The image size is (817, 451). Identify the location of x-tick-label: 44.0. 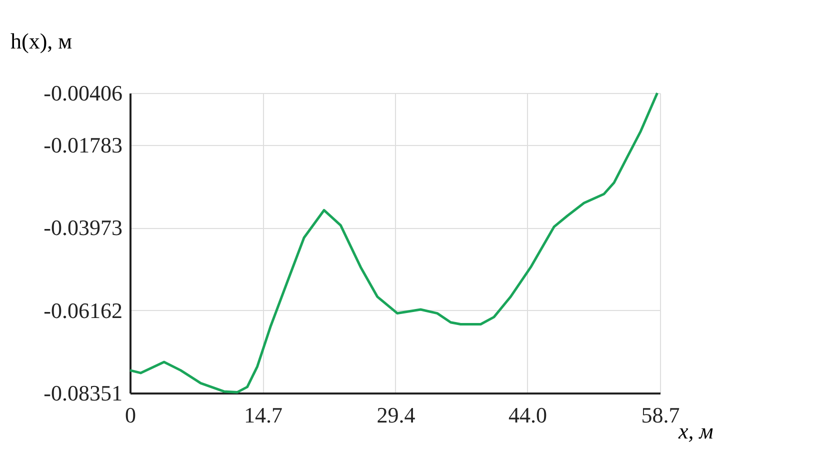
(528, 415).